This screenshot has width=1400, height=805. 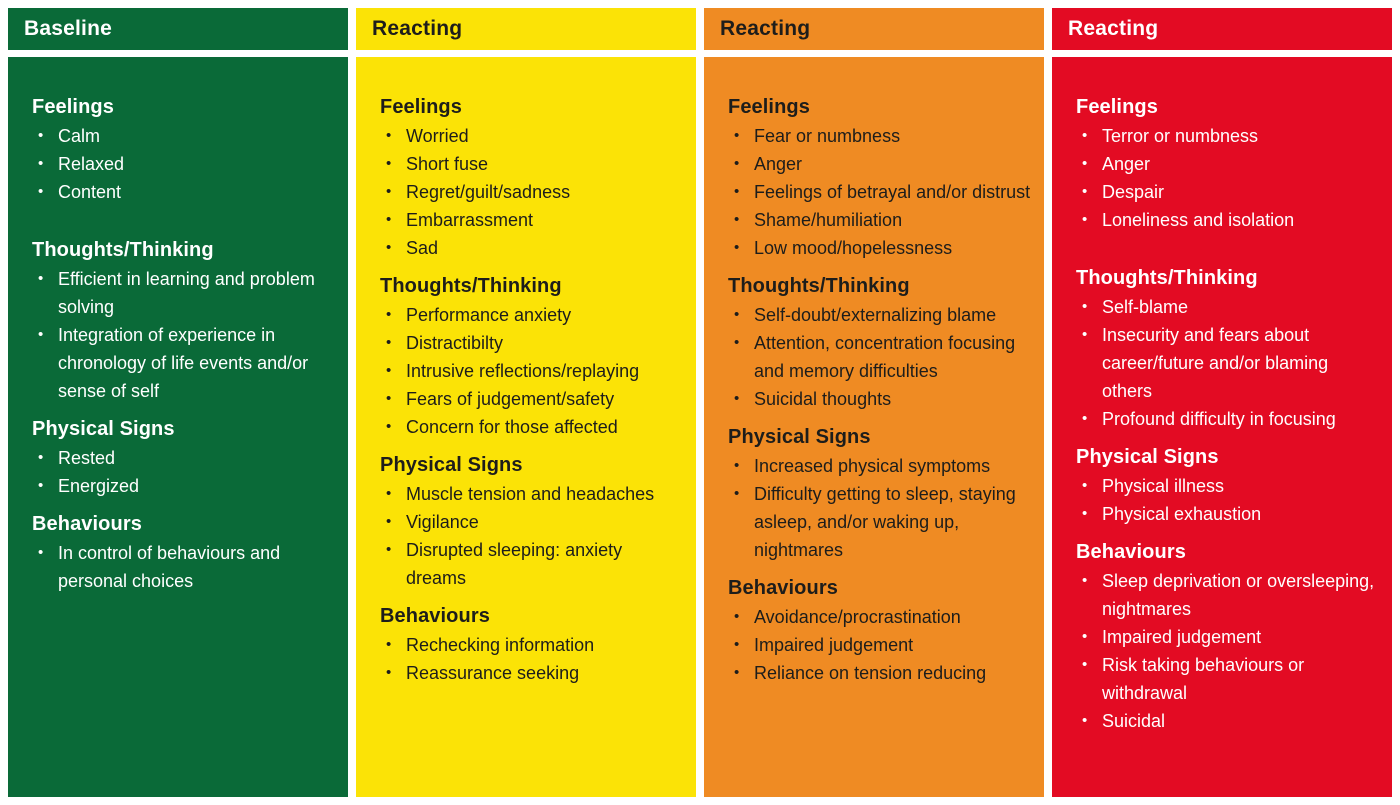 What do you see at coordinates (185, 164) in the screenshot?
I see `section-list: • Calm • Relaxed • Content` at bounding box center [185, 164].